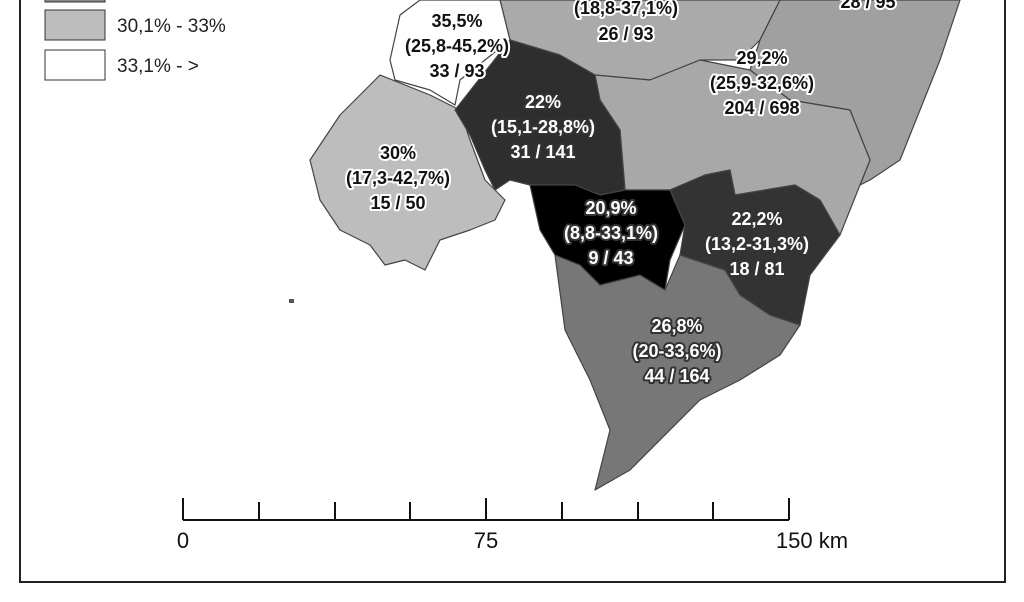 The image size is (1024, 602). Describe the element at coordinates (183, 540) in the screenshot. I see `scale-label: 0` at that location.